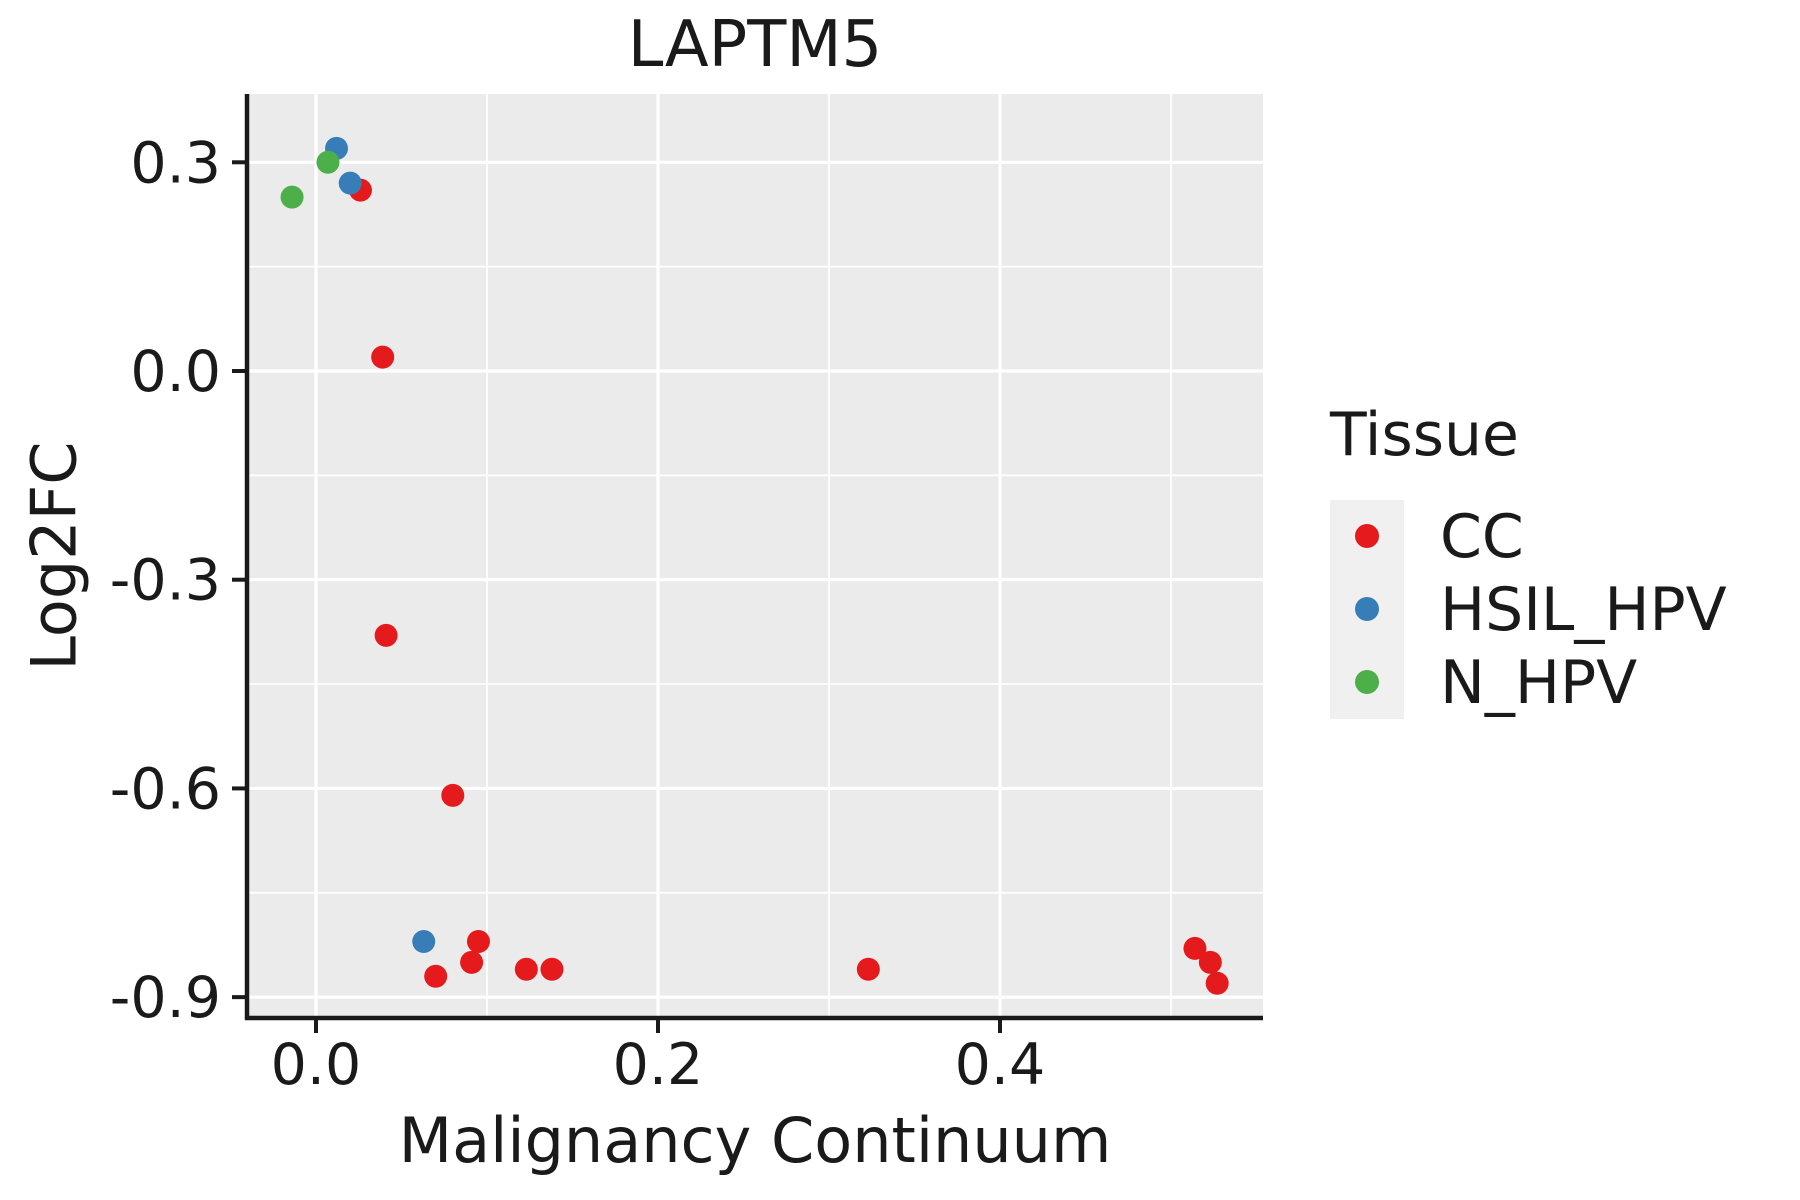 Image resolution: width=1800 pixels, height=1200 pixels. Describe the element at coordinates (1539, 682) in the screenshot. I see `legend-label-n-hpv: N_HPV` at that location.